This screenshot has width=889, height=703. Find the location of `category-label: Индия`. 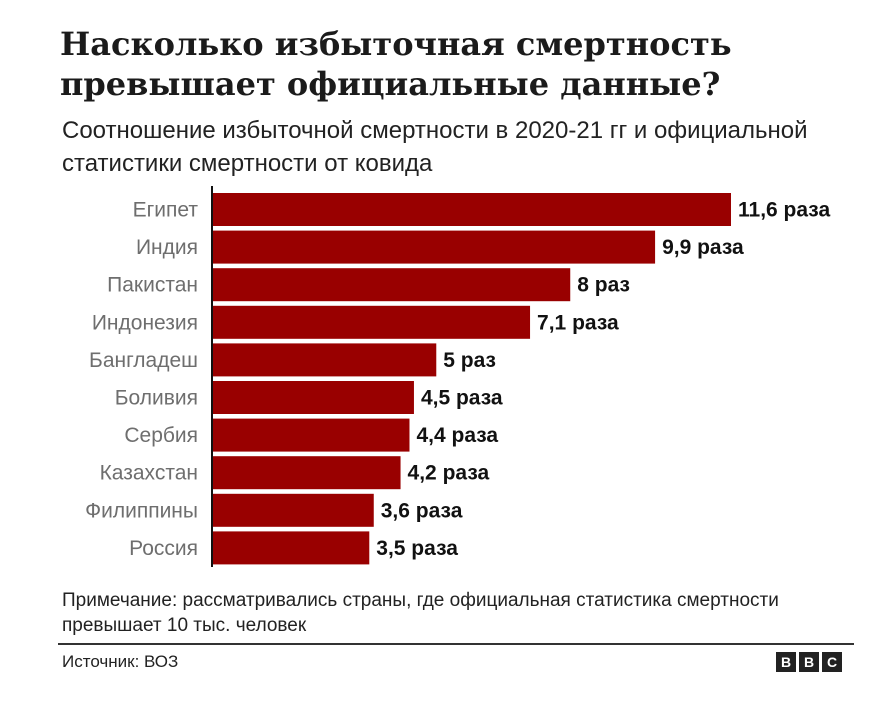

category-label: Индия is located at coordinates (167, 247).